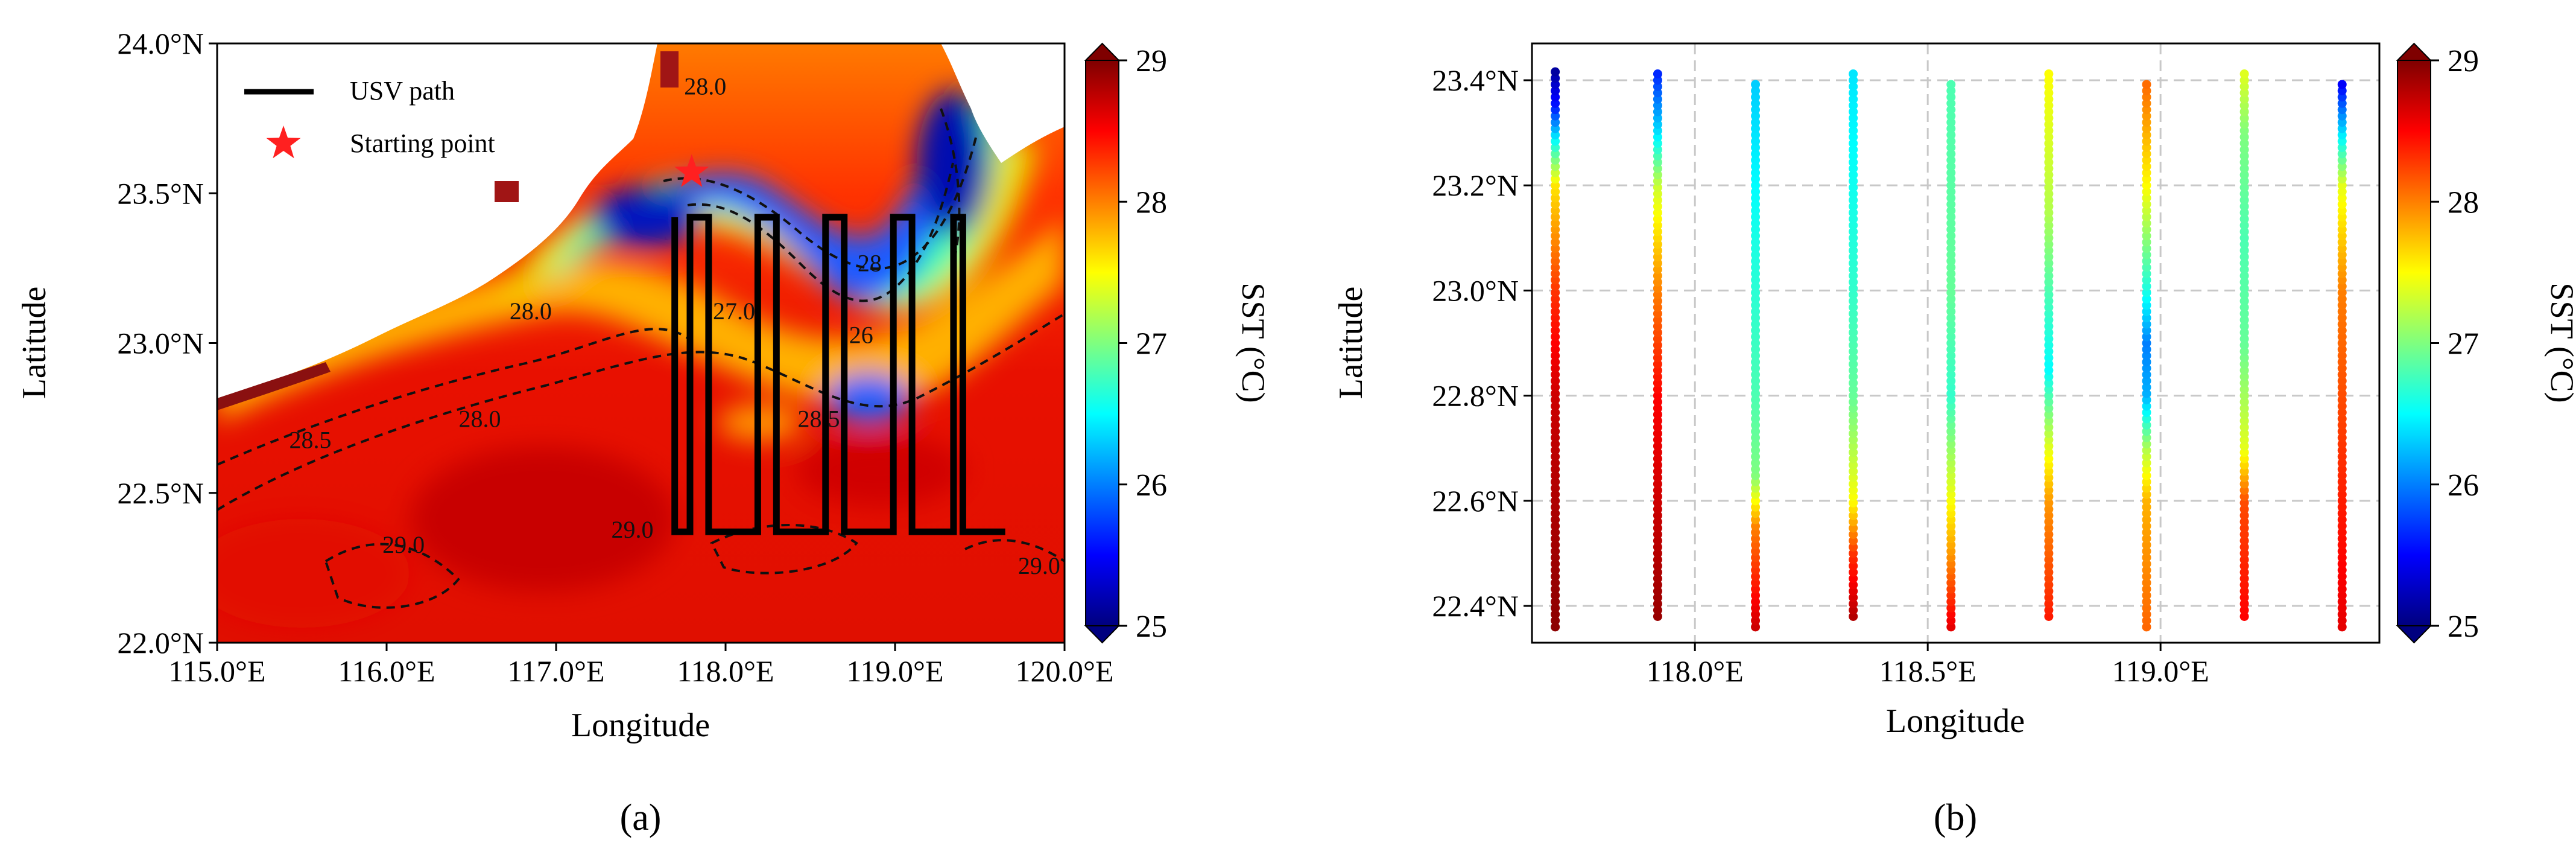  Describe the element at coordinates (2463, 485) in the screenshot. I see `colorbar-tick-label: 26` at that location.